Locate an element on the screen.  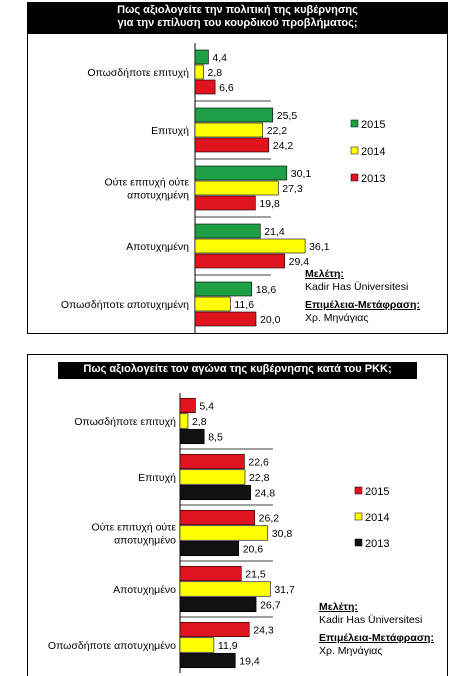
data-label: 4,4 is located at coordinates (219, 58).